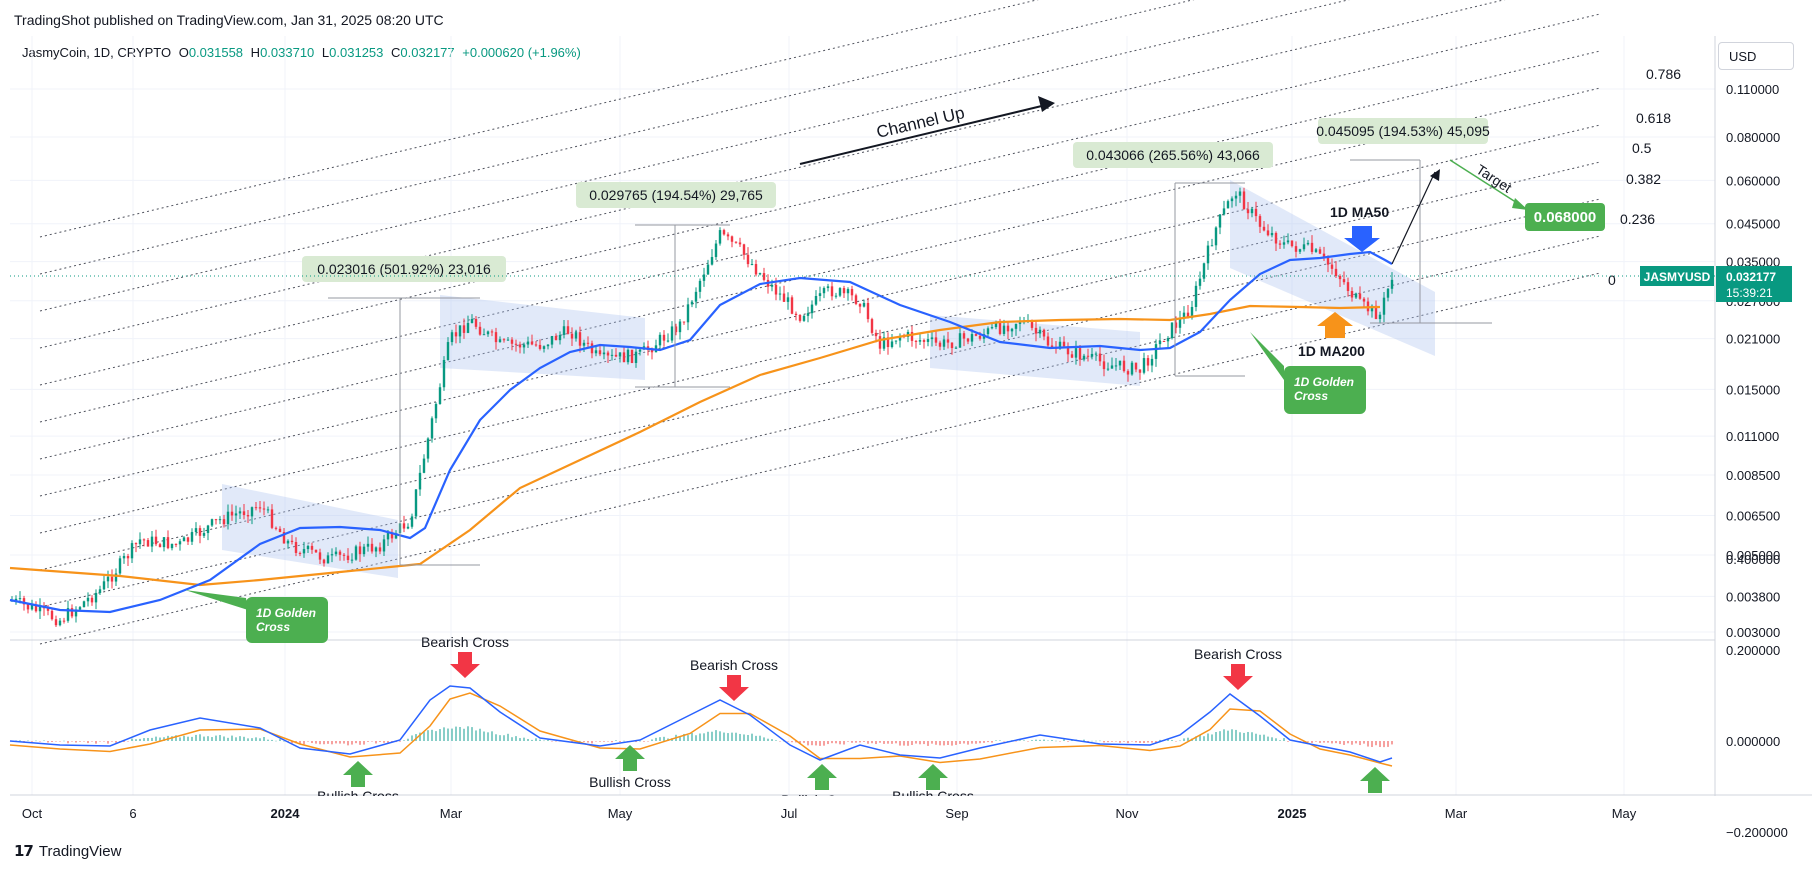  I want to click on price-tick-7: 0.015000, so click(1753, 389).